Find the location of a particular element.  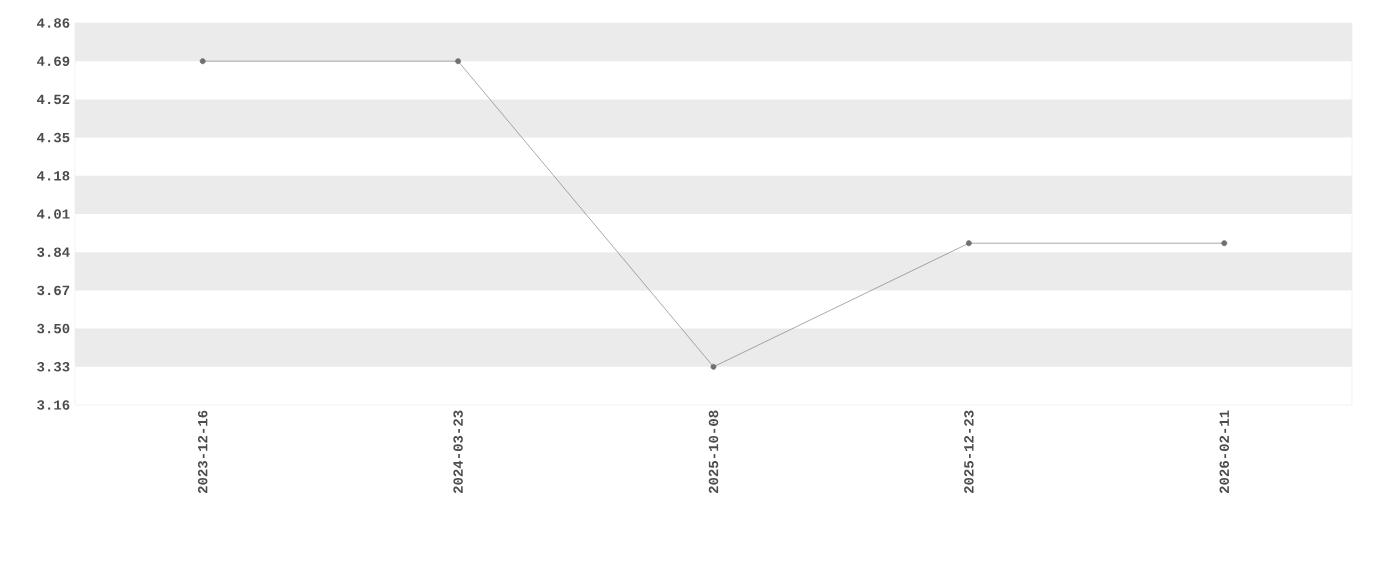

y-tick-label: 4.35 is located at coordinates (53, 137).